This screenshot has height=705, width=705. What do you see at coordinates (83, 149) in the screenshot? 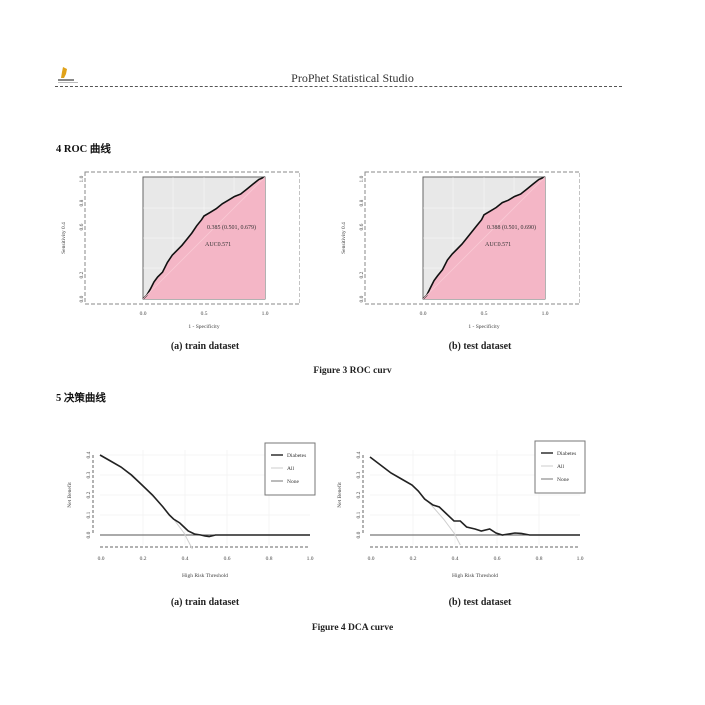
I see `section-title-roc: 4 ROC 曲线` at bounding box center [83, 149].